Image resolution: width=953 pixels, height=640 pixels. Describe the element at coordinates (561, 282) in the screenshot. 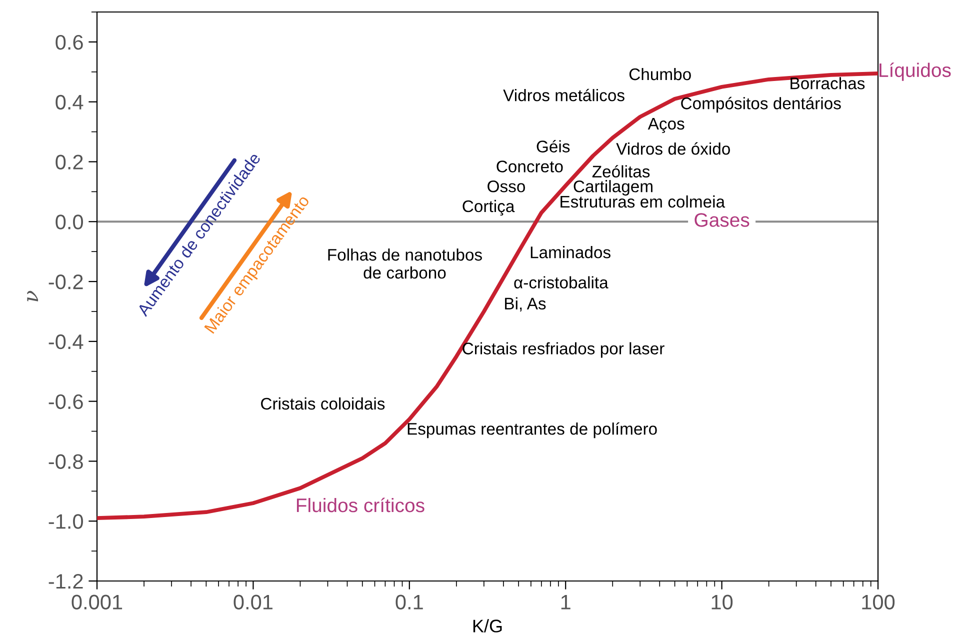

I see `annotation: α-cristobalita` at that location.